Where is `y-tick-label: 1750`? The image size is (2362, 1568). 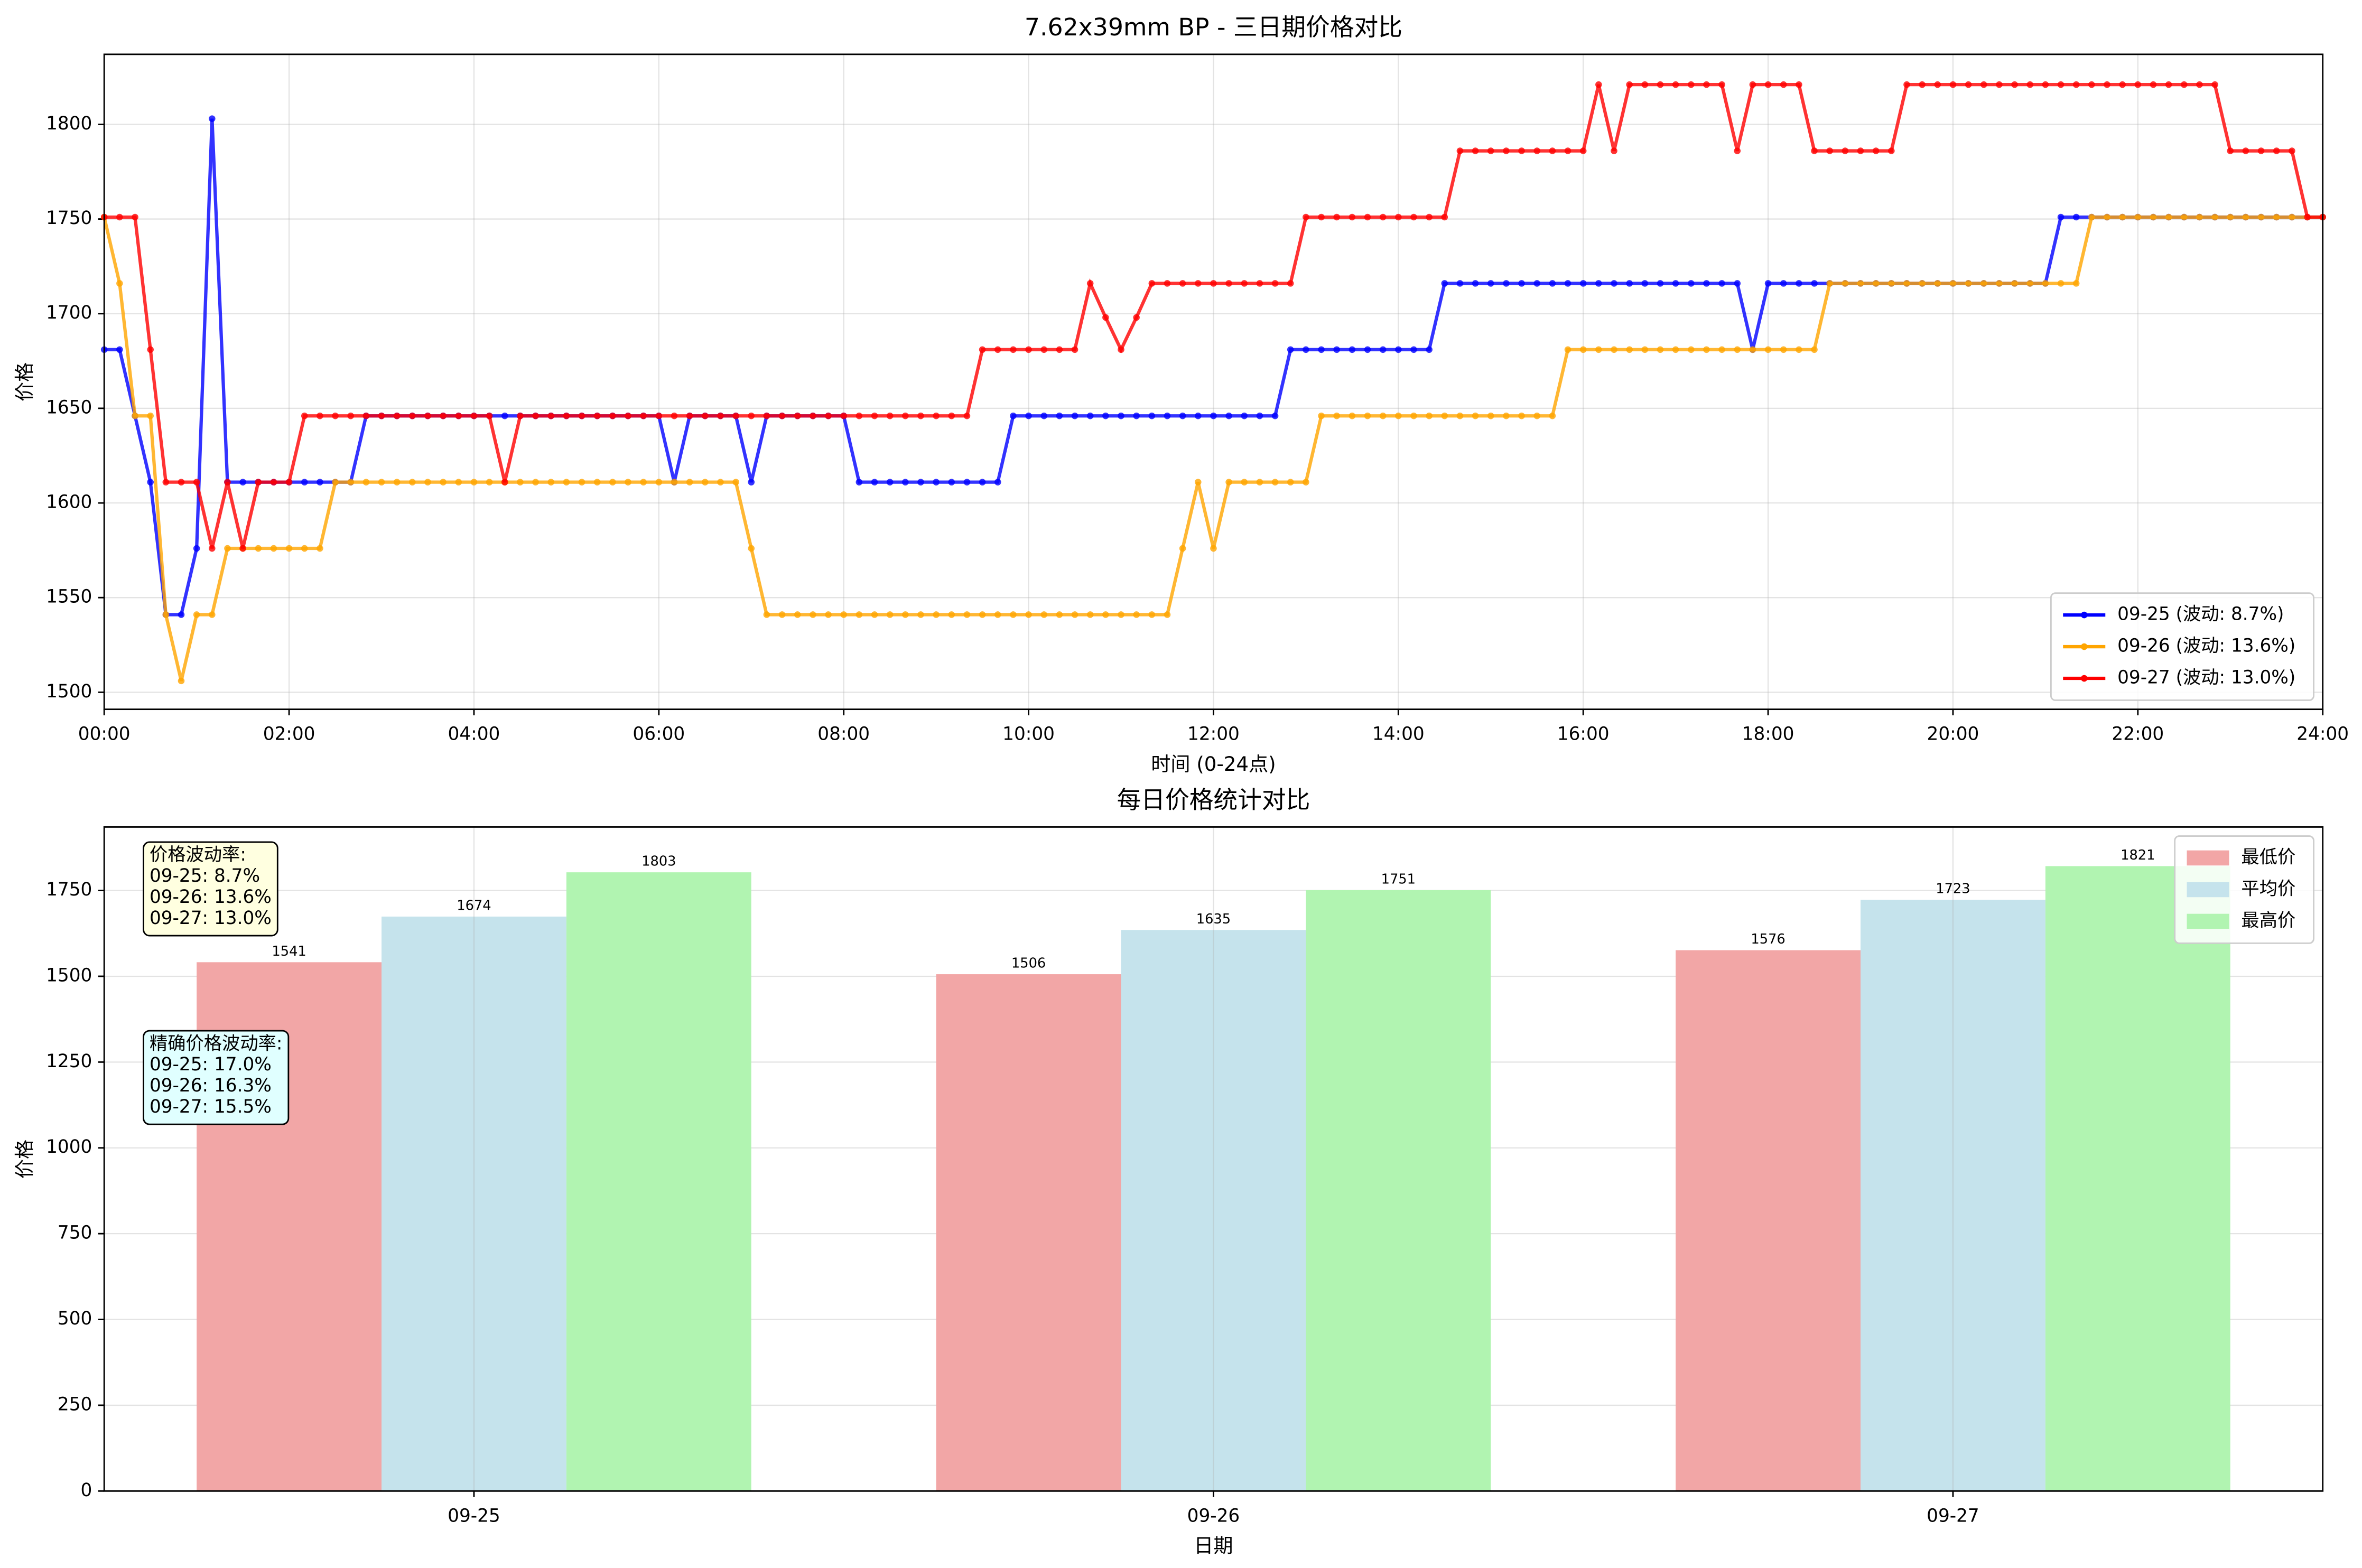 y-tick-label: 1750 is located at coordinates (69, 218).